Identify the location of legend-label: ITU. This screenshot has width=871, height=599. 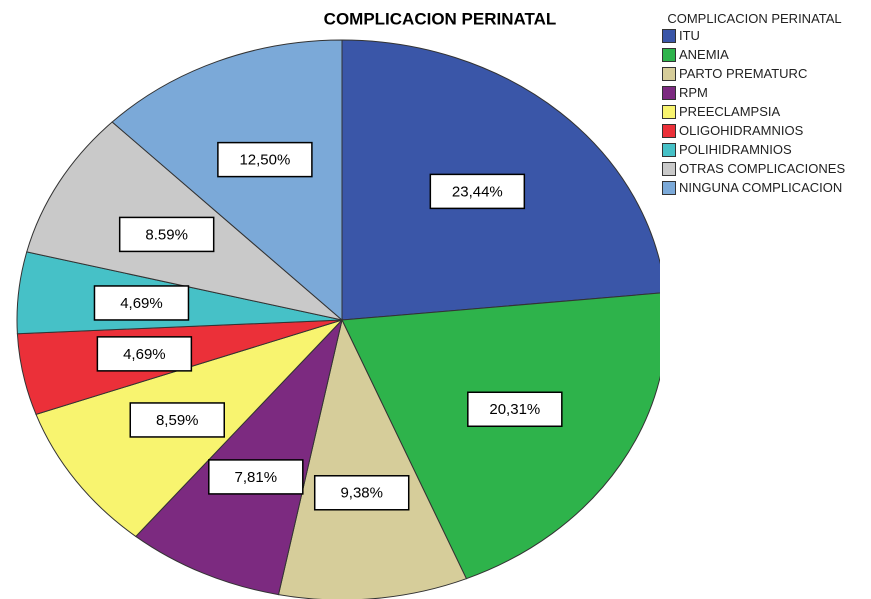
(689, 35).